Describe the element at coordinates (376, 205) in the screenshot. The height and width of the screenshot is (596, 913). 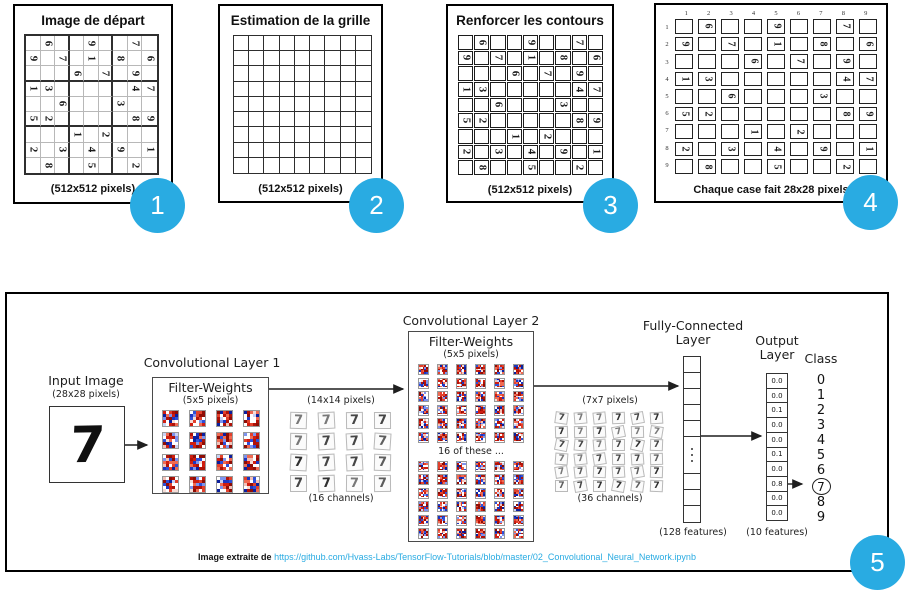
I see `step-badge-2-number: 2` at that location.